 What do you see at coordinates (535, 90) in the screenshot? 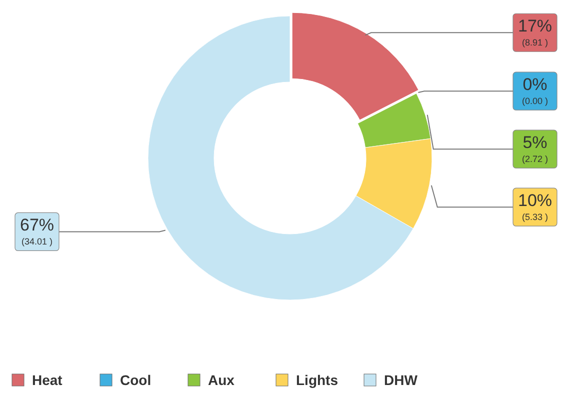
I see `text: 0% (0.00 )` at bounding box center [535, 90].